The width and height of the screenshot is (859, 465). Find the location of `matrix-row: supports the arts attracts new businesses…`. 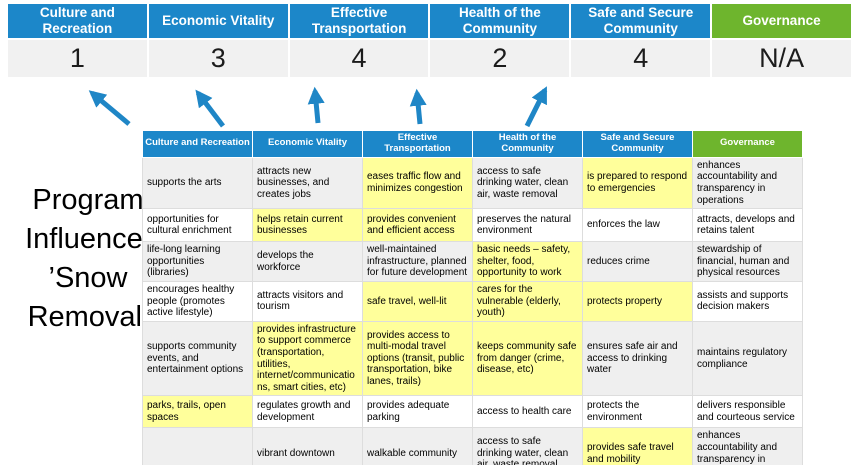

matrix-row: supports the arts attracts new businesses… is located at coordinates (472, 183).